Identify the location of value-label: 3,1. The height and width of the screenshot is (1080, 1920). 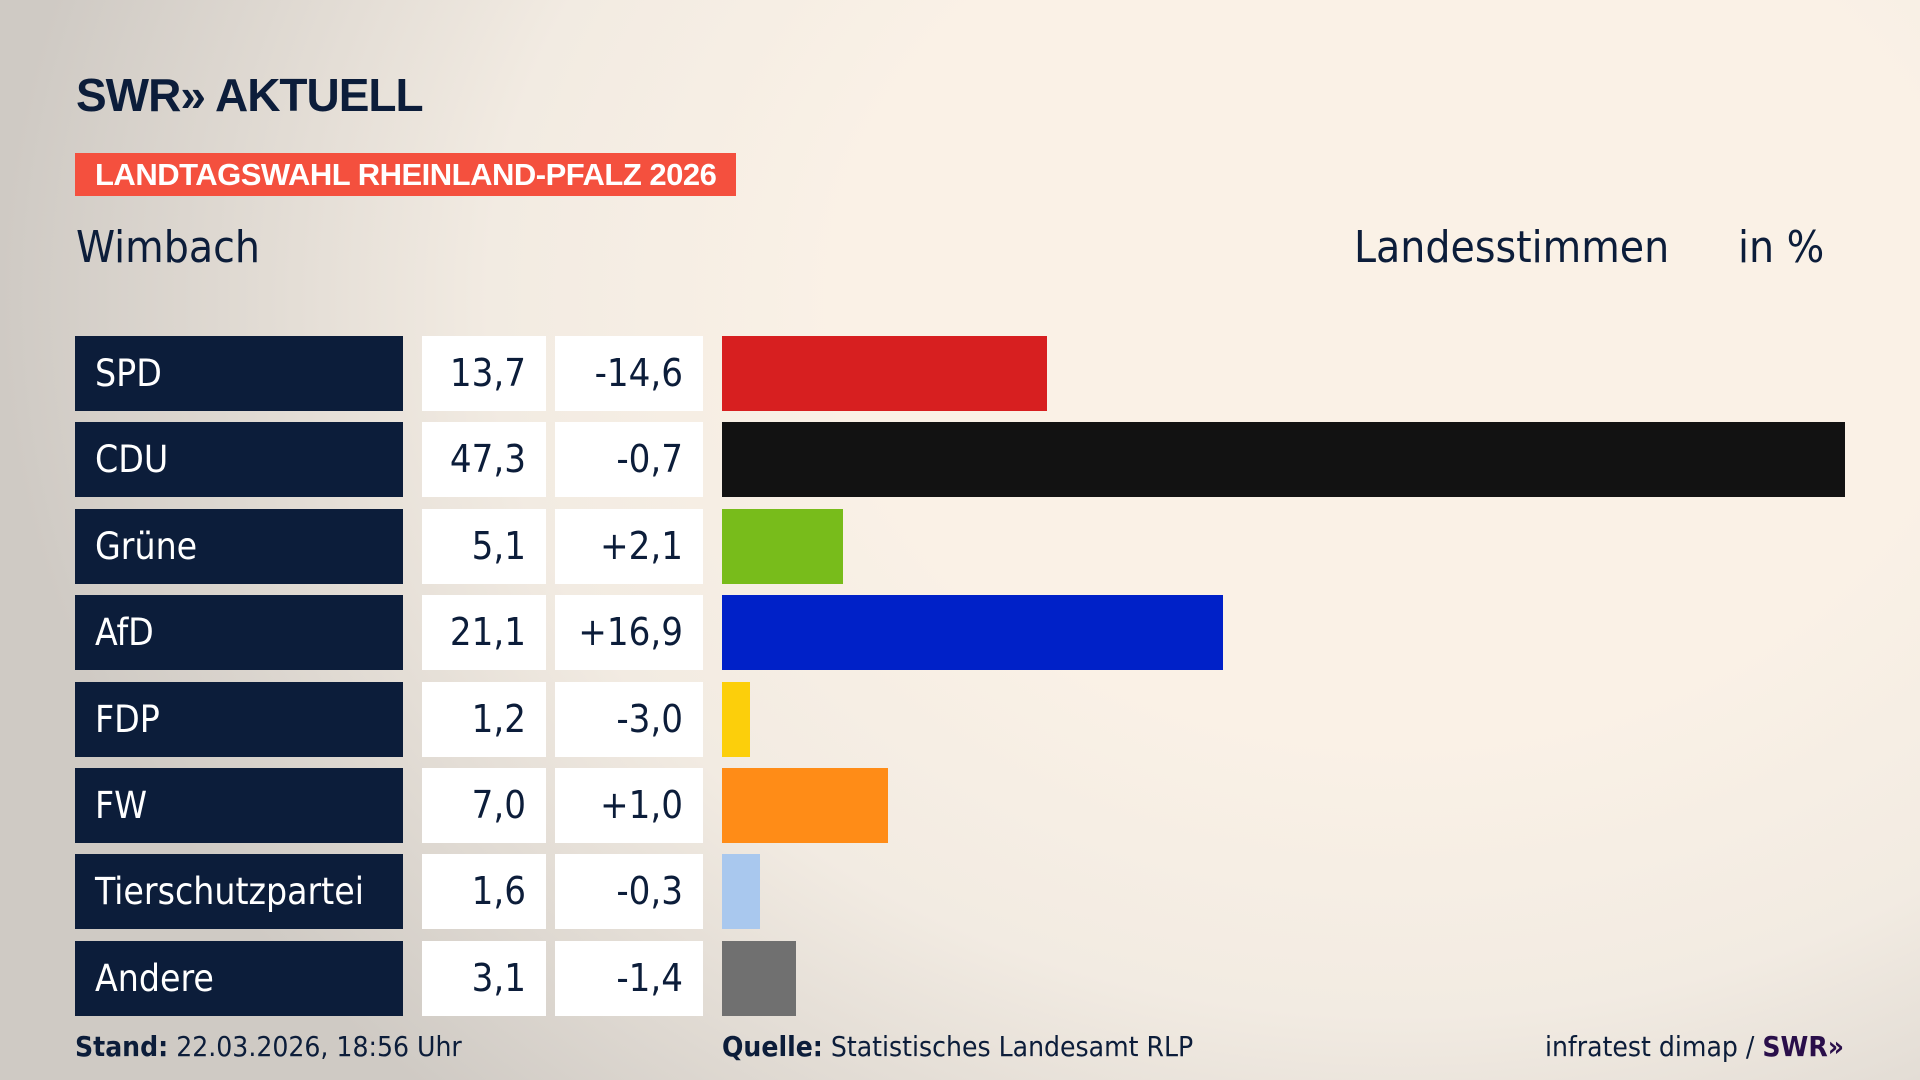
(484, 978).